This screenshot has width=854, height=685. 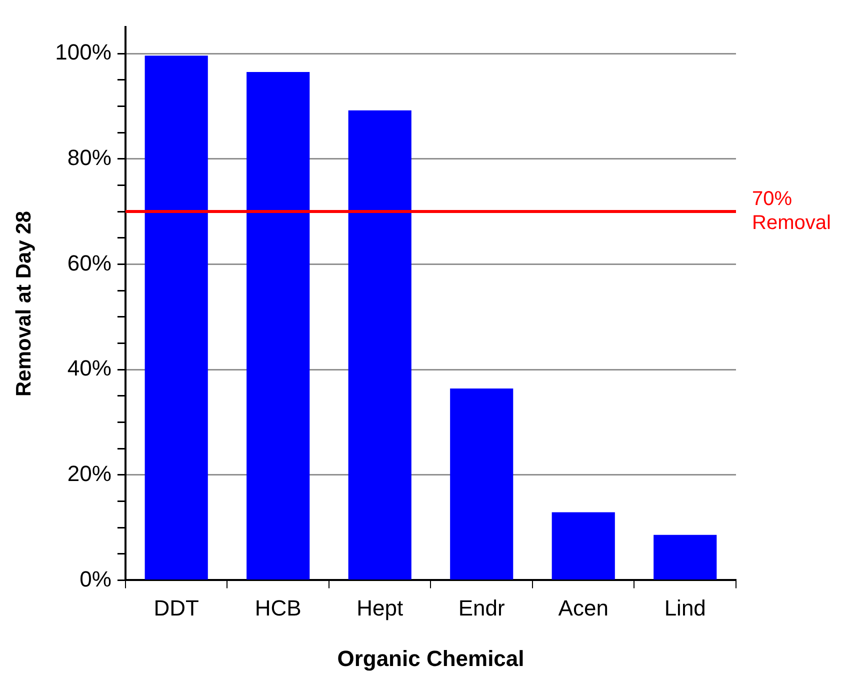 I want to click on y-tick-label: 20%, so click(x=89, y=473).